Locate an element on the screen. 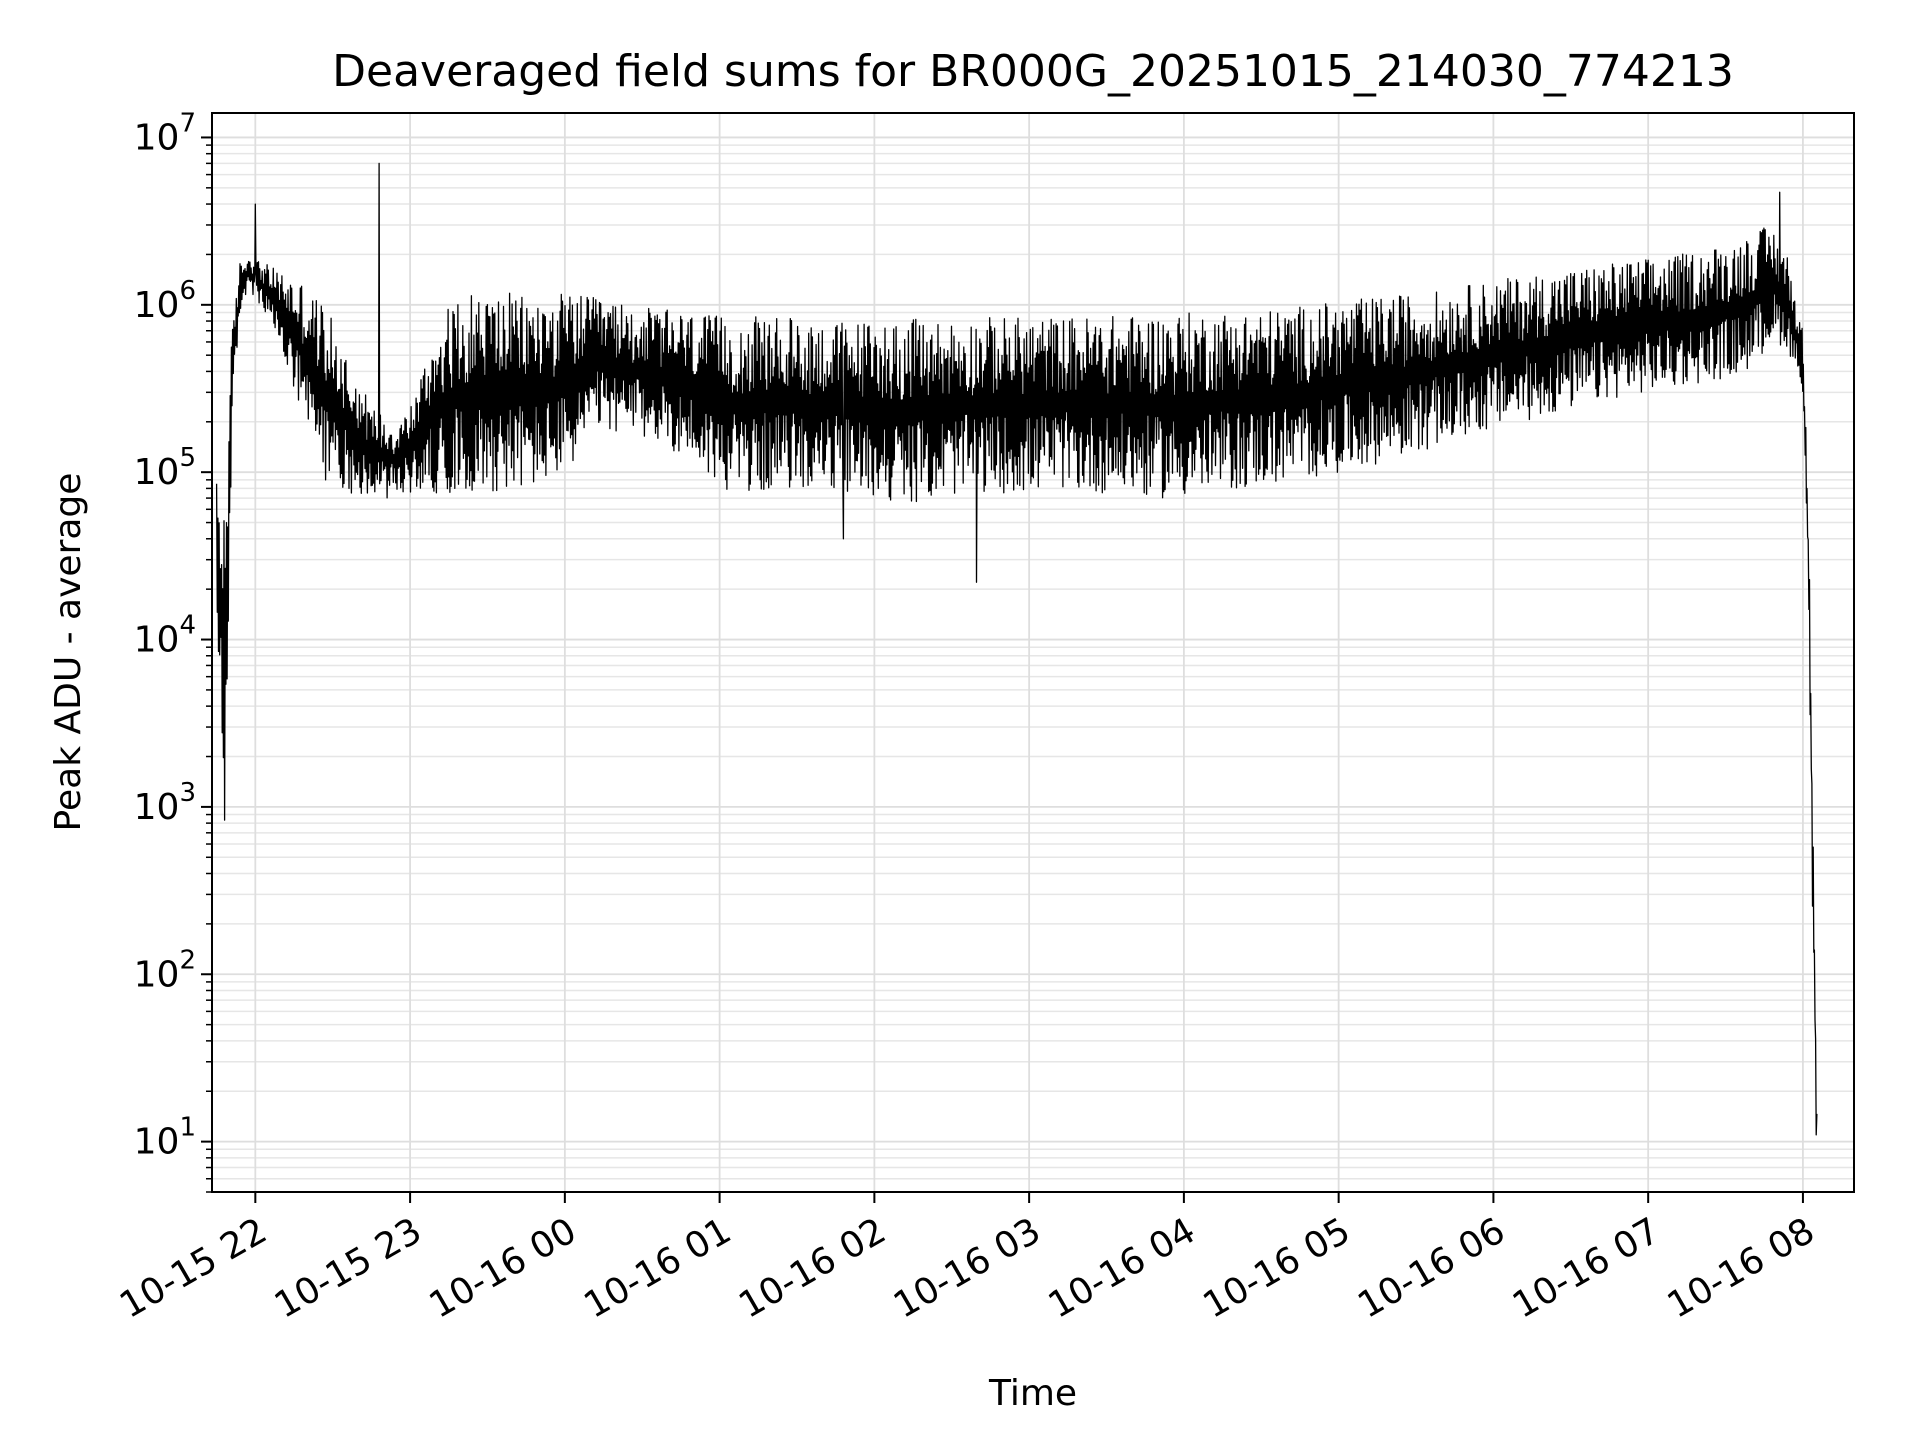  y-tick-label: 10² is located at coordinates (165, 970).